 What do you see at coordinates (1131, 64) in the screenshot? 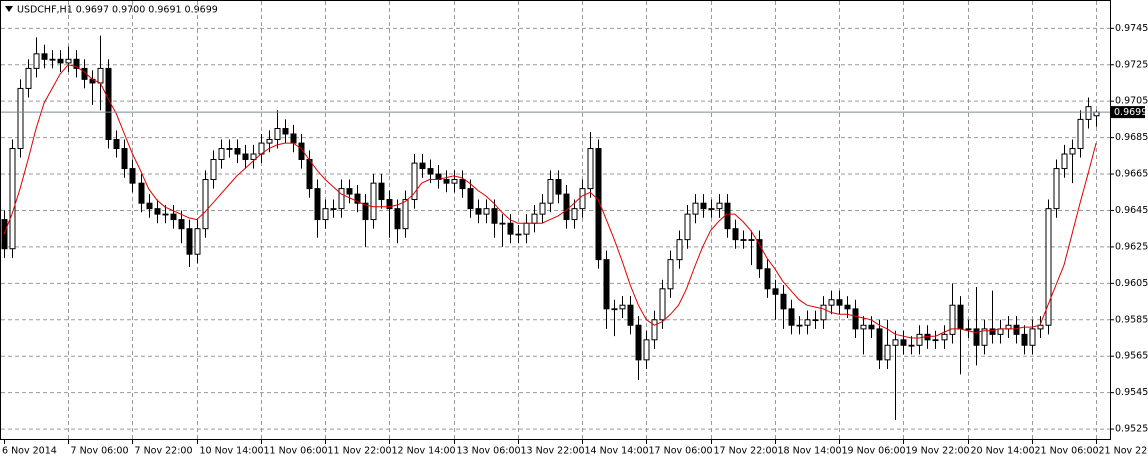
I see `y-tick-label: 0.9725` at bounding box center [1131, 64].